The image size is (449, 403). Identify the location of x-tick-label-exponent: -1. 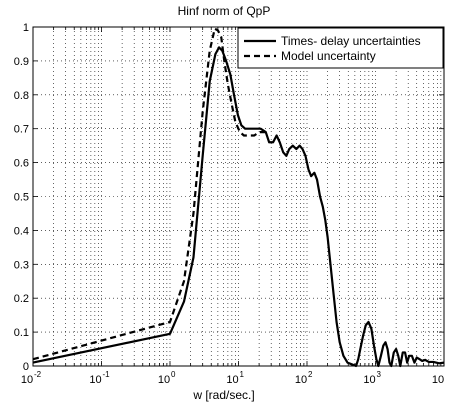
(107, 374).